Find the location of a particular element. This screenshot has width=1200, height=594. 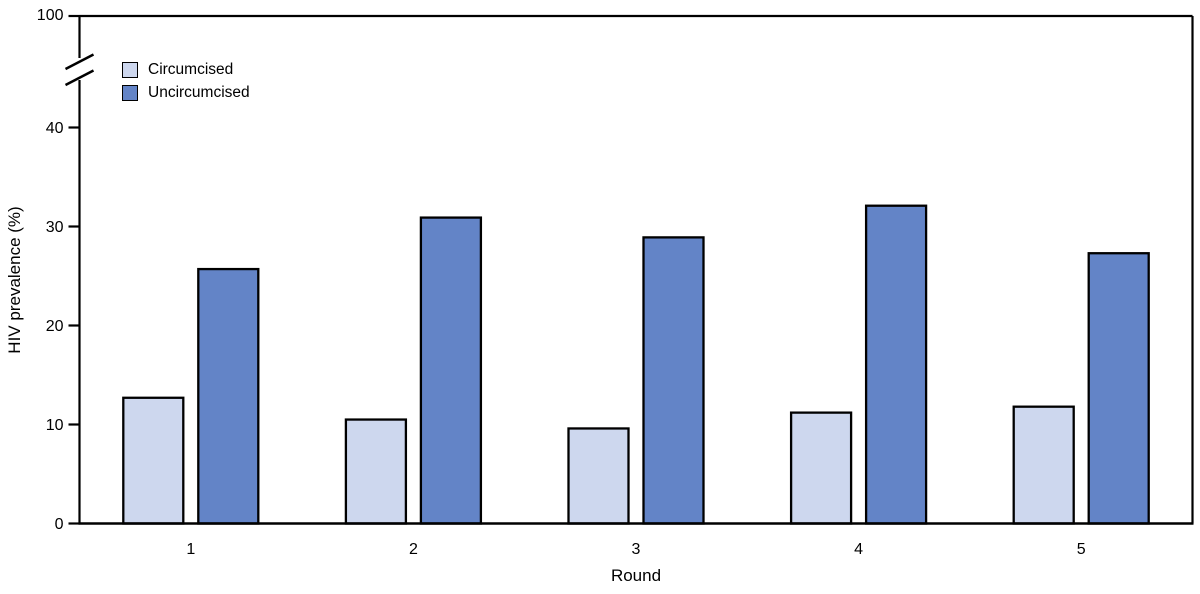

legend-label-circumcised: Circumcised is located at coordinates (191, 69).